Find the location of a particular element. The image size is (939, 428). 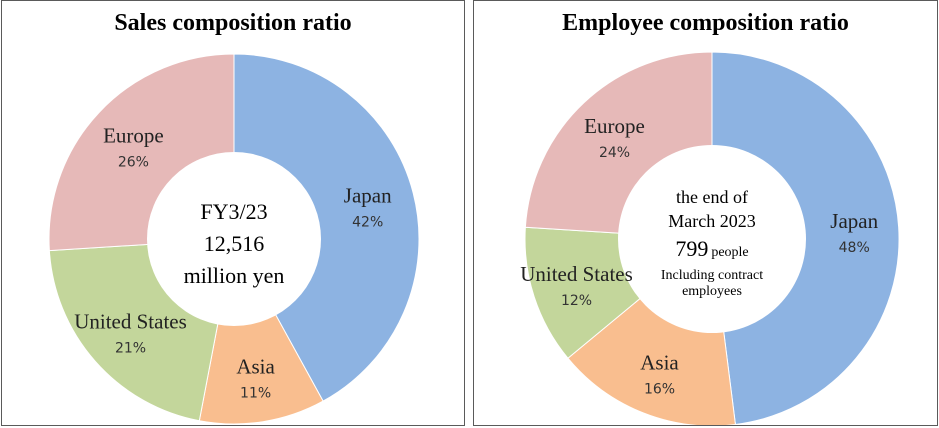

slice-value-japan: 48% is located at coordinates (854, 248).